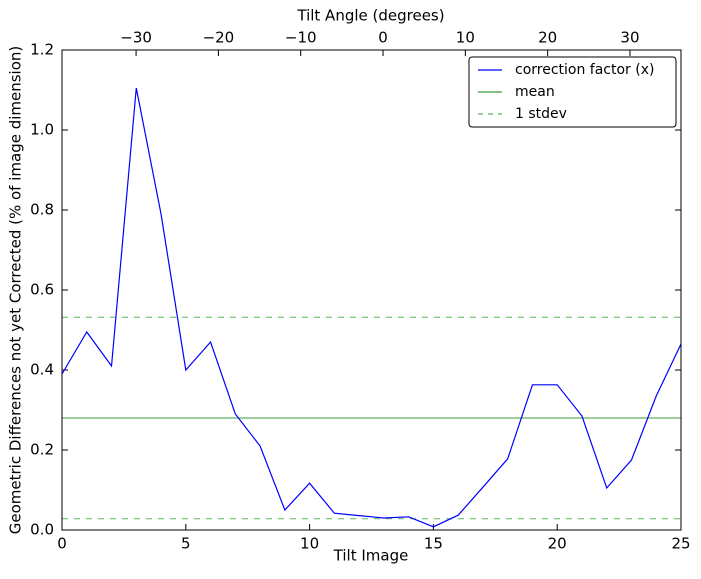  Describe the element at coordinates (584, 70) in the screenshot. I see `legend-label: correction factor (x)` at that location.